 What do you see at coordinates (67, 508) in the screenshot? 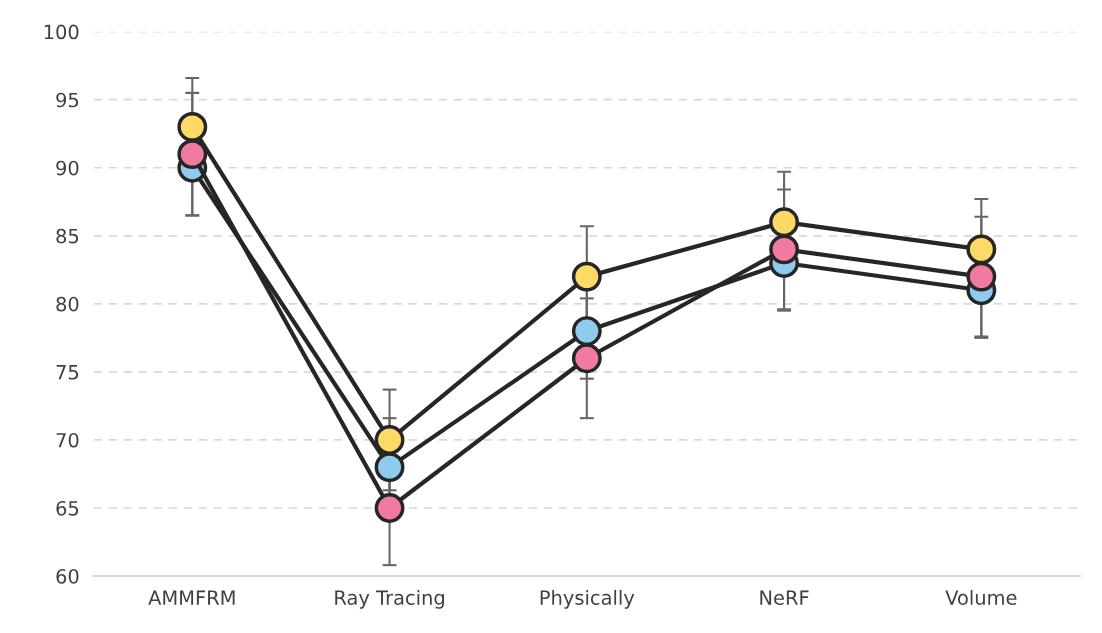
I see `y-tick-label: 65` at bounding box center [67, 508].